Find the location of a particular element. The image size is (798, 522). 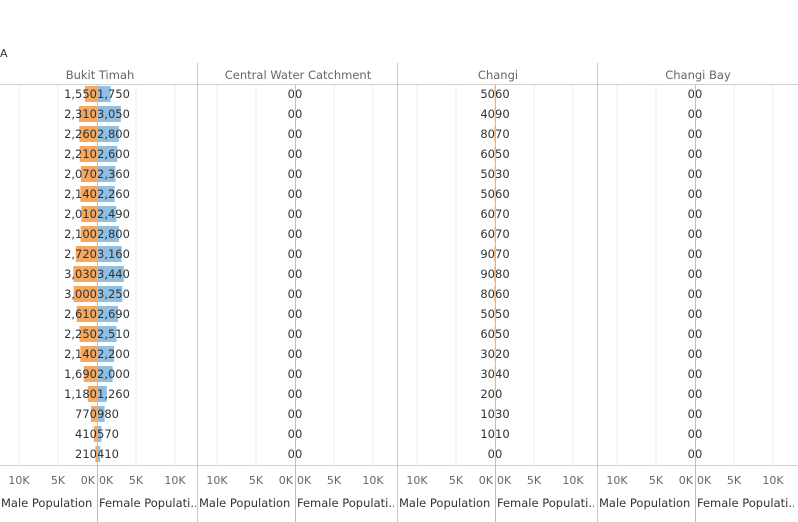

male-value-label: 40 is located at coordinates (487, 114).